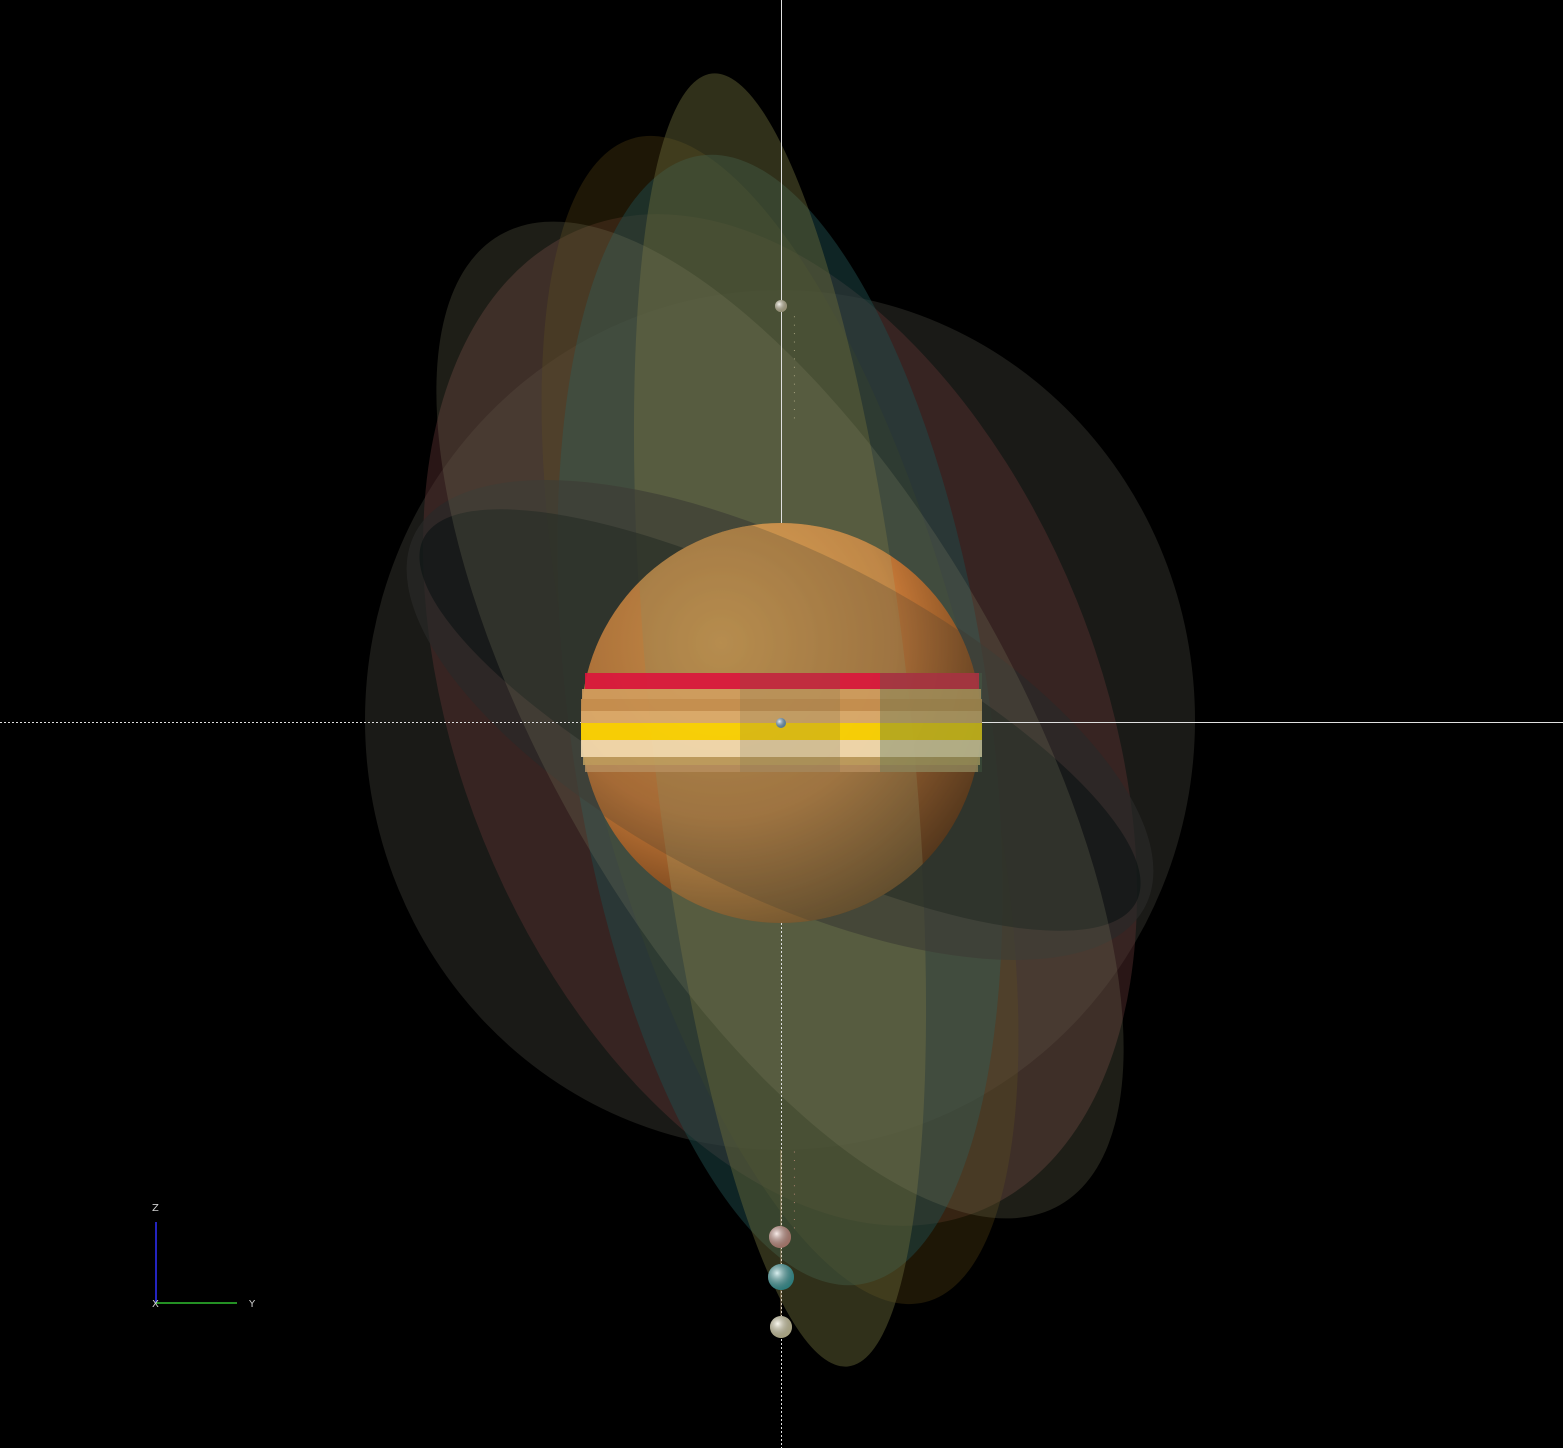 This screenshot has width=1563, height=1448. What do you see at coordinates (155, 1208) in the screenshot?
I see `z-axis-label: Z` at bounding box center [155, 1208].